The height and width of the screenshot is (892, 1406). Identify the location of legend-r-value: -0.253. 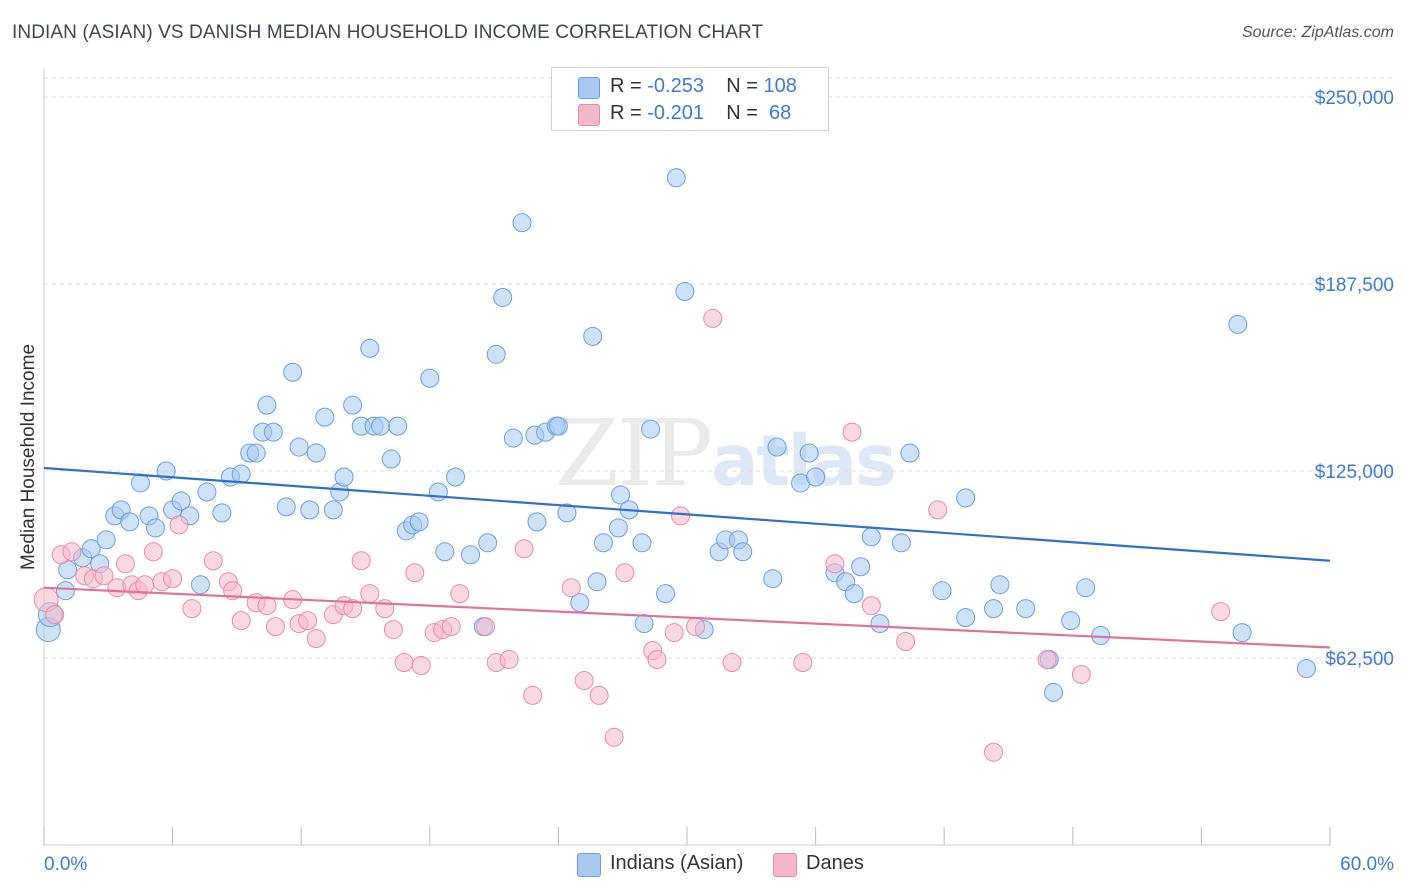
(675, 86).